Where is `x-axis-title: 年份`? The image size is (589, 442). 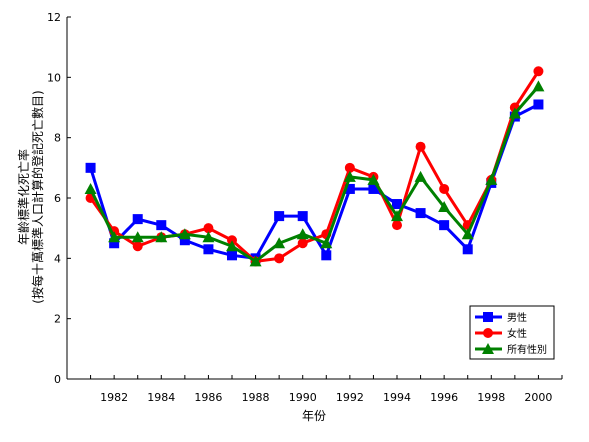
x-axis-title: 年份 is located at coordinates (314, 416).